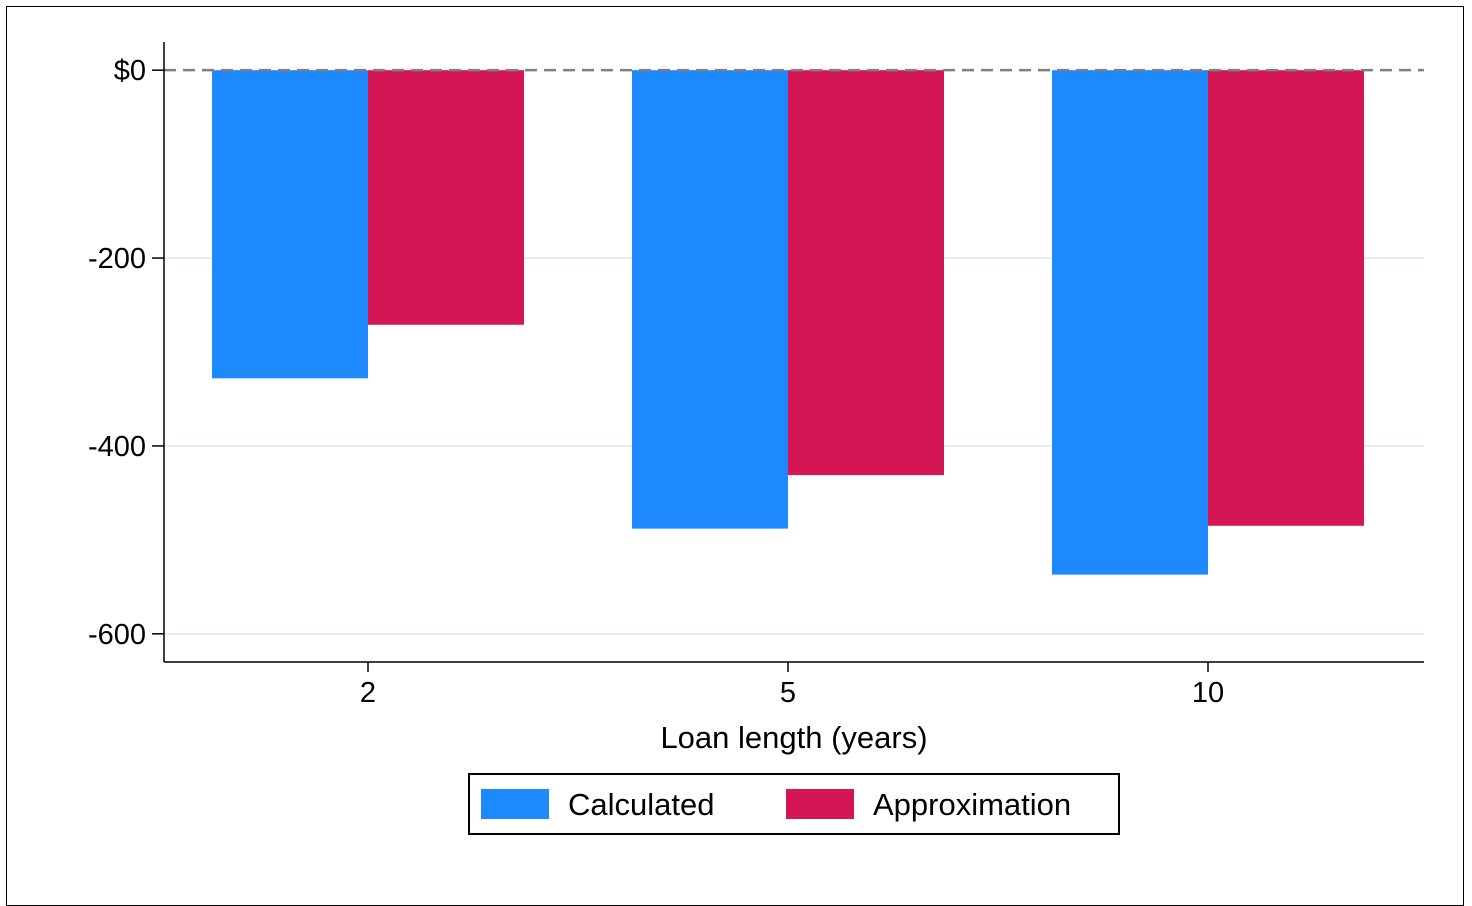 The image size is (1472, 906). What do you see at coordinates (788, 693) in the screenshot?
I see `x-tick-label: 5` at bounding box center [788, 693].